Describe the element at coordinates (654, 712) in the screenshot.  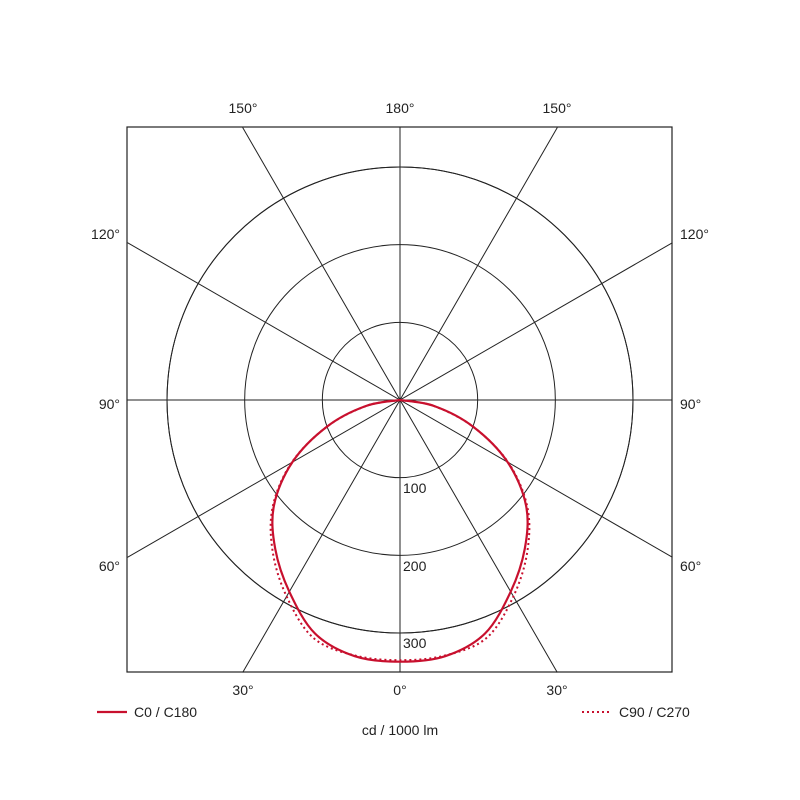
I see `legend-label: C90 / C270` at that location.